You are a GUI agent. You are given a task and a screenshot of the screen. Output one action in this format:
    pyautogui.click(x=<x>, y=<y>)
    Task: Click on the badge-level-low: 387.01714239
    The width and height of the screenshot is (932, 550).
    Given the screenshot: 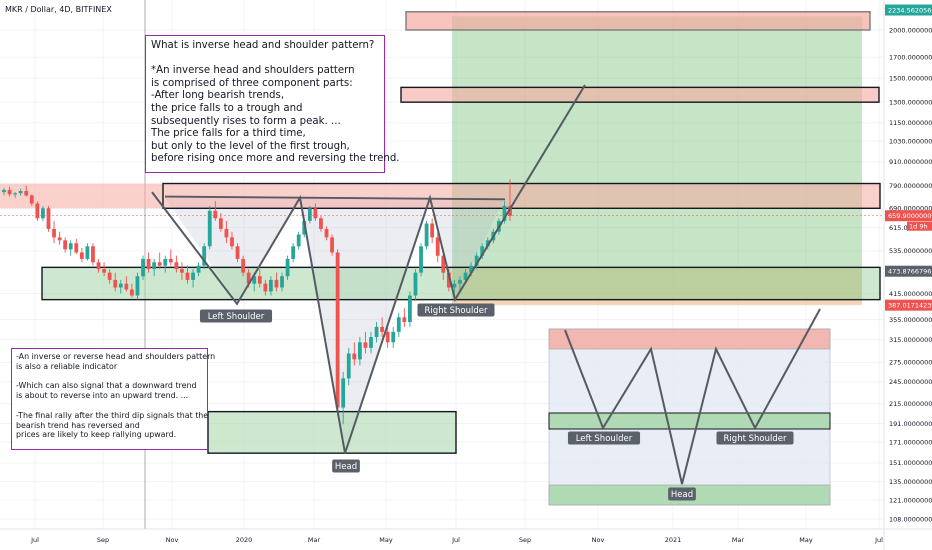 What is the action you would take?
    pyautogui.click(x=910, y=306)
    